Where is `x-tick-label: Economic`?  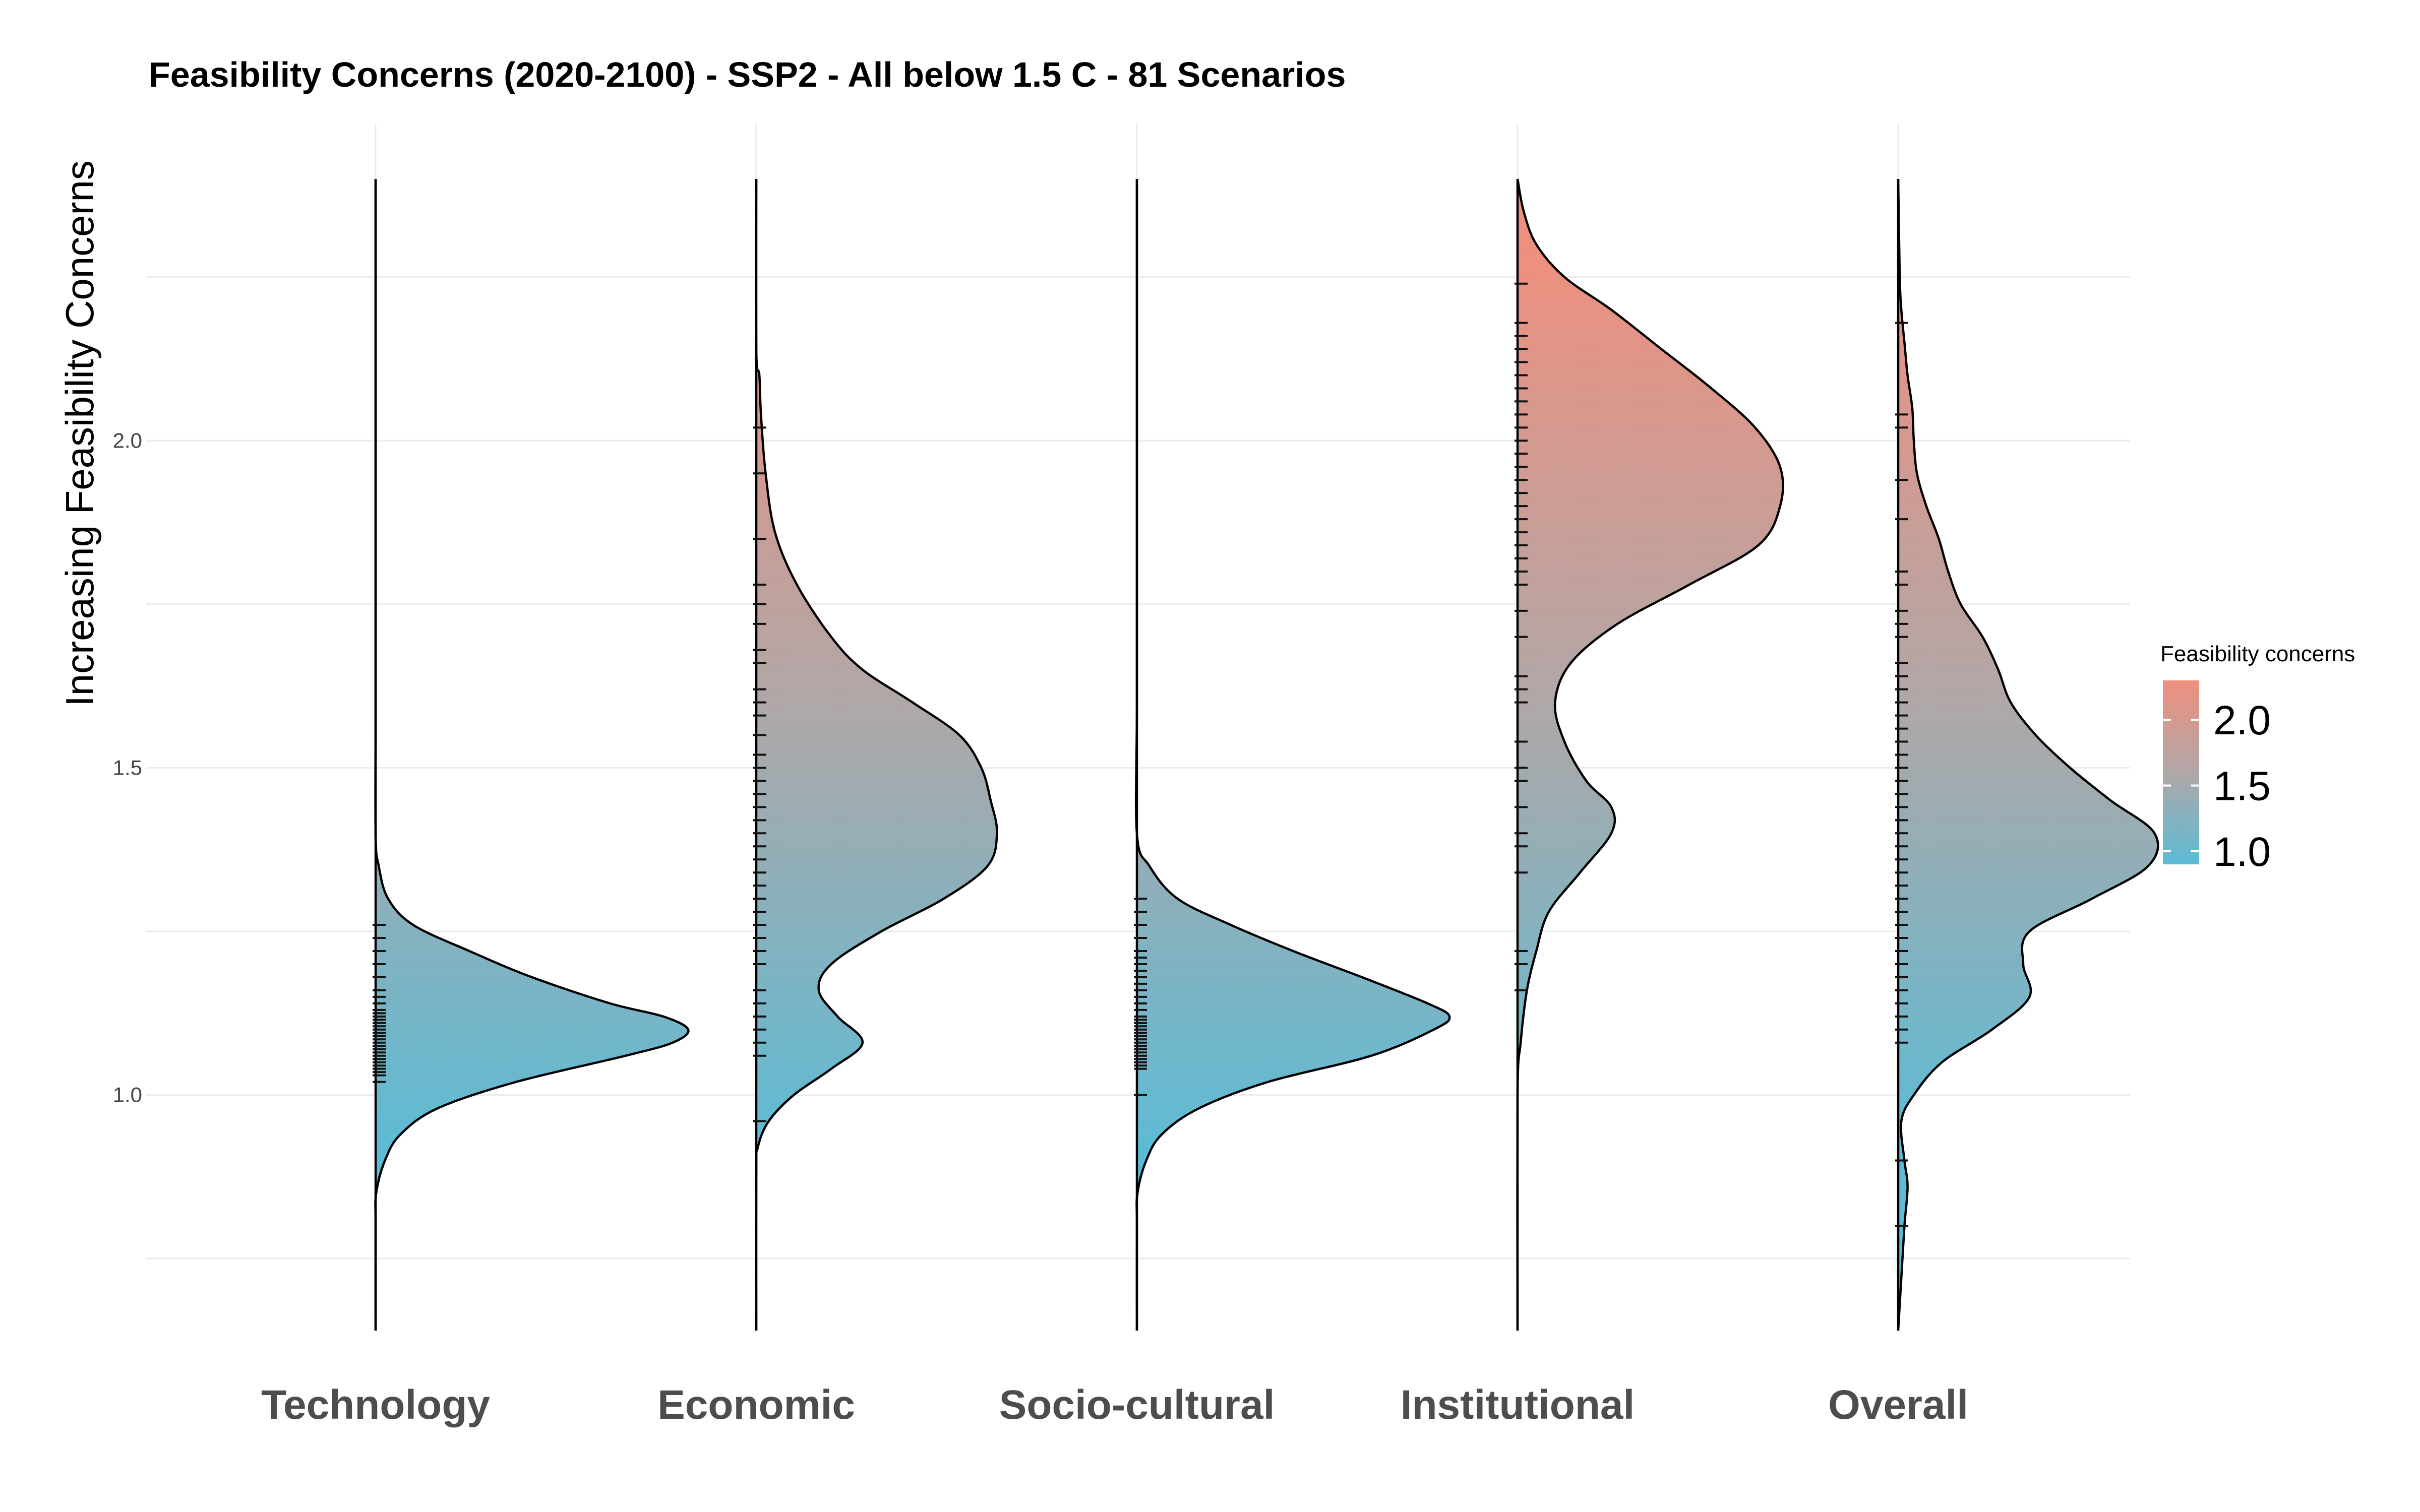
x-tick-label: Economic is located at coordinates (756, 1405).